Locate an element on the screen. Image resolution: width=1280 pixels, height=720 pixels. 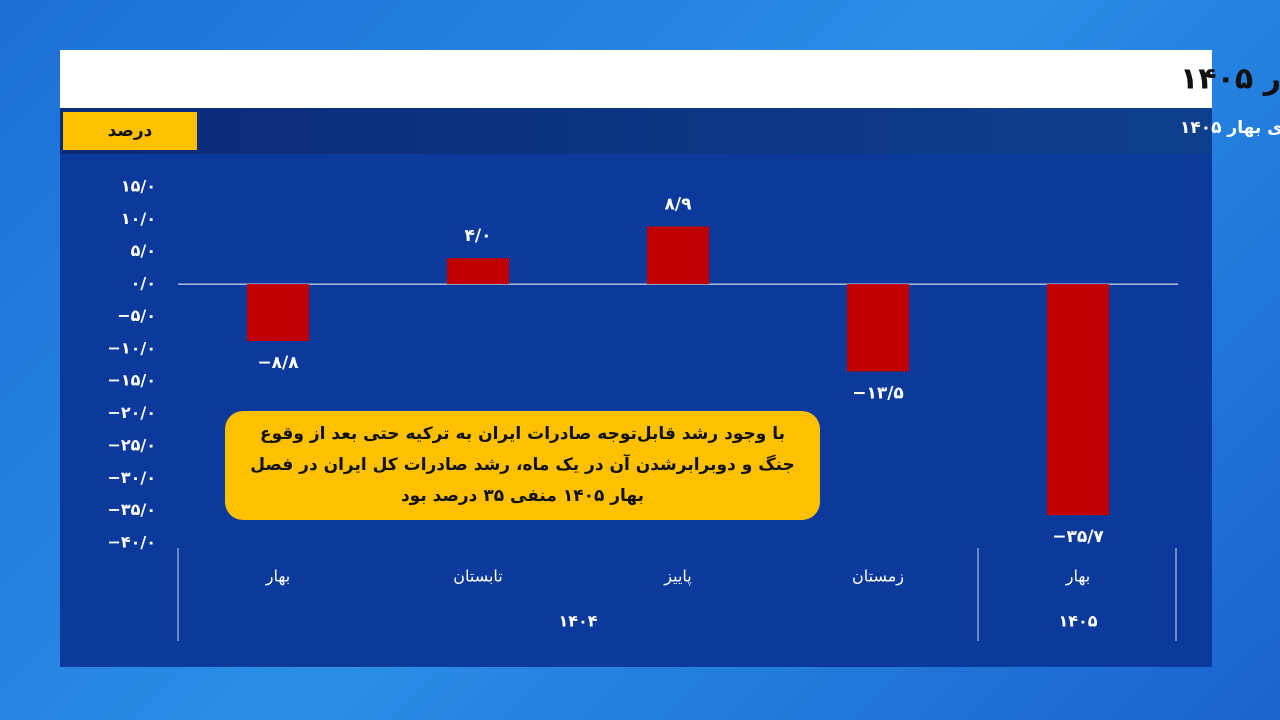
unit-label: درصد is located at coordinates (130, 131).